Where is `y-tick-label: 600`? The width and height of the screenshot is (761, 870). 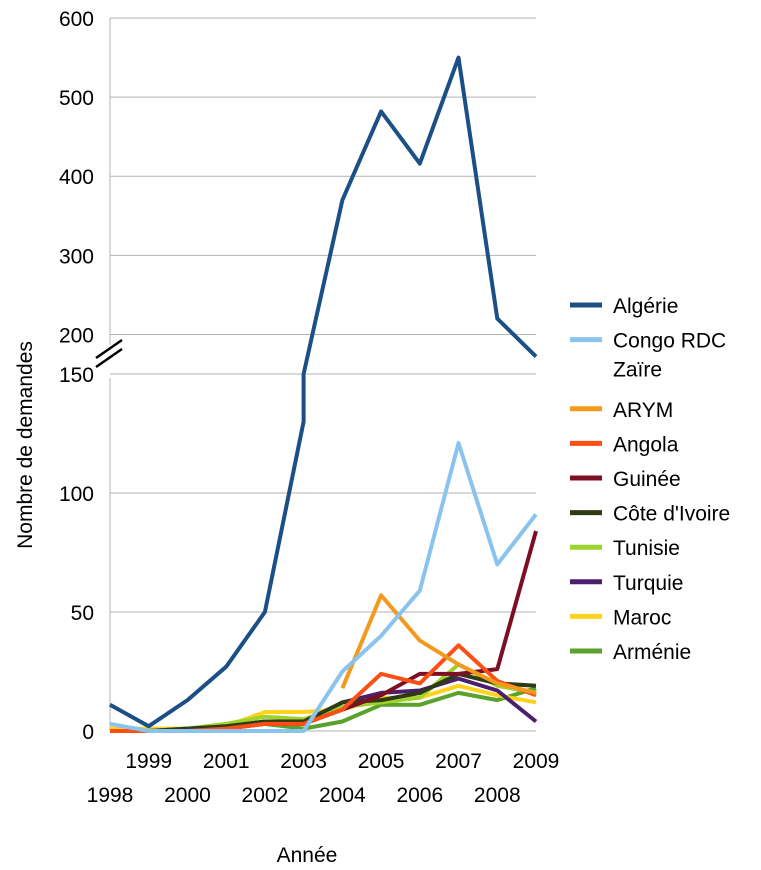
y-tick-label: 600 is located at coordinates (76, 19).